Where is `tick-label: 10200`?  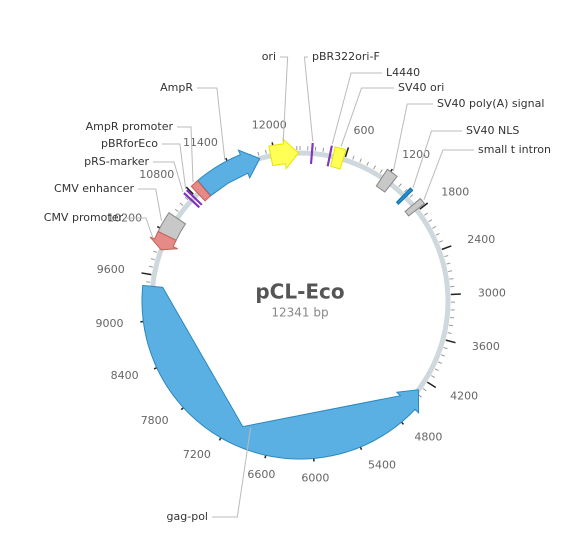 tick-label: 10200 is located at coordinates (124, 218).